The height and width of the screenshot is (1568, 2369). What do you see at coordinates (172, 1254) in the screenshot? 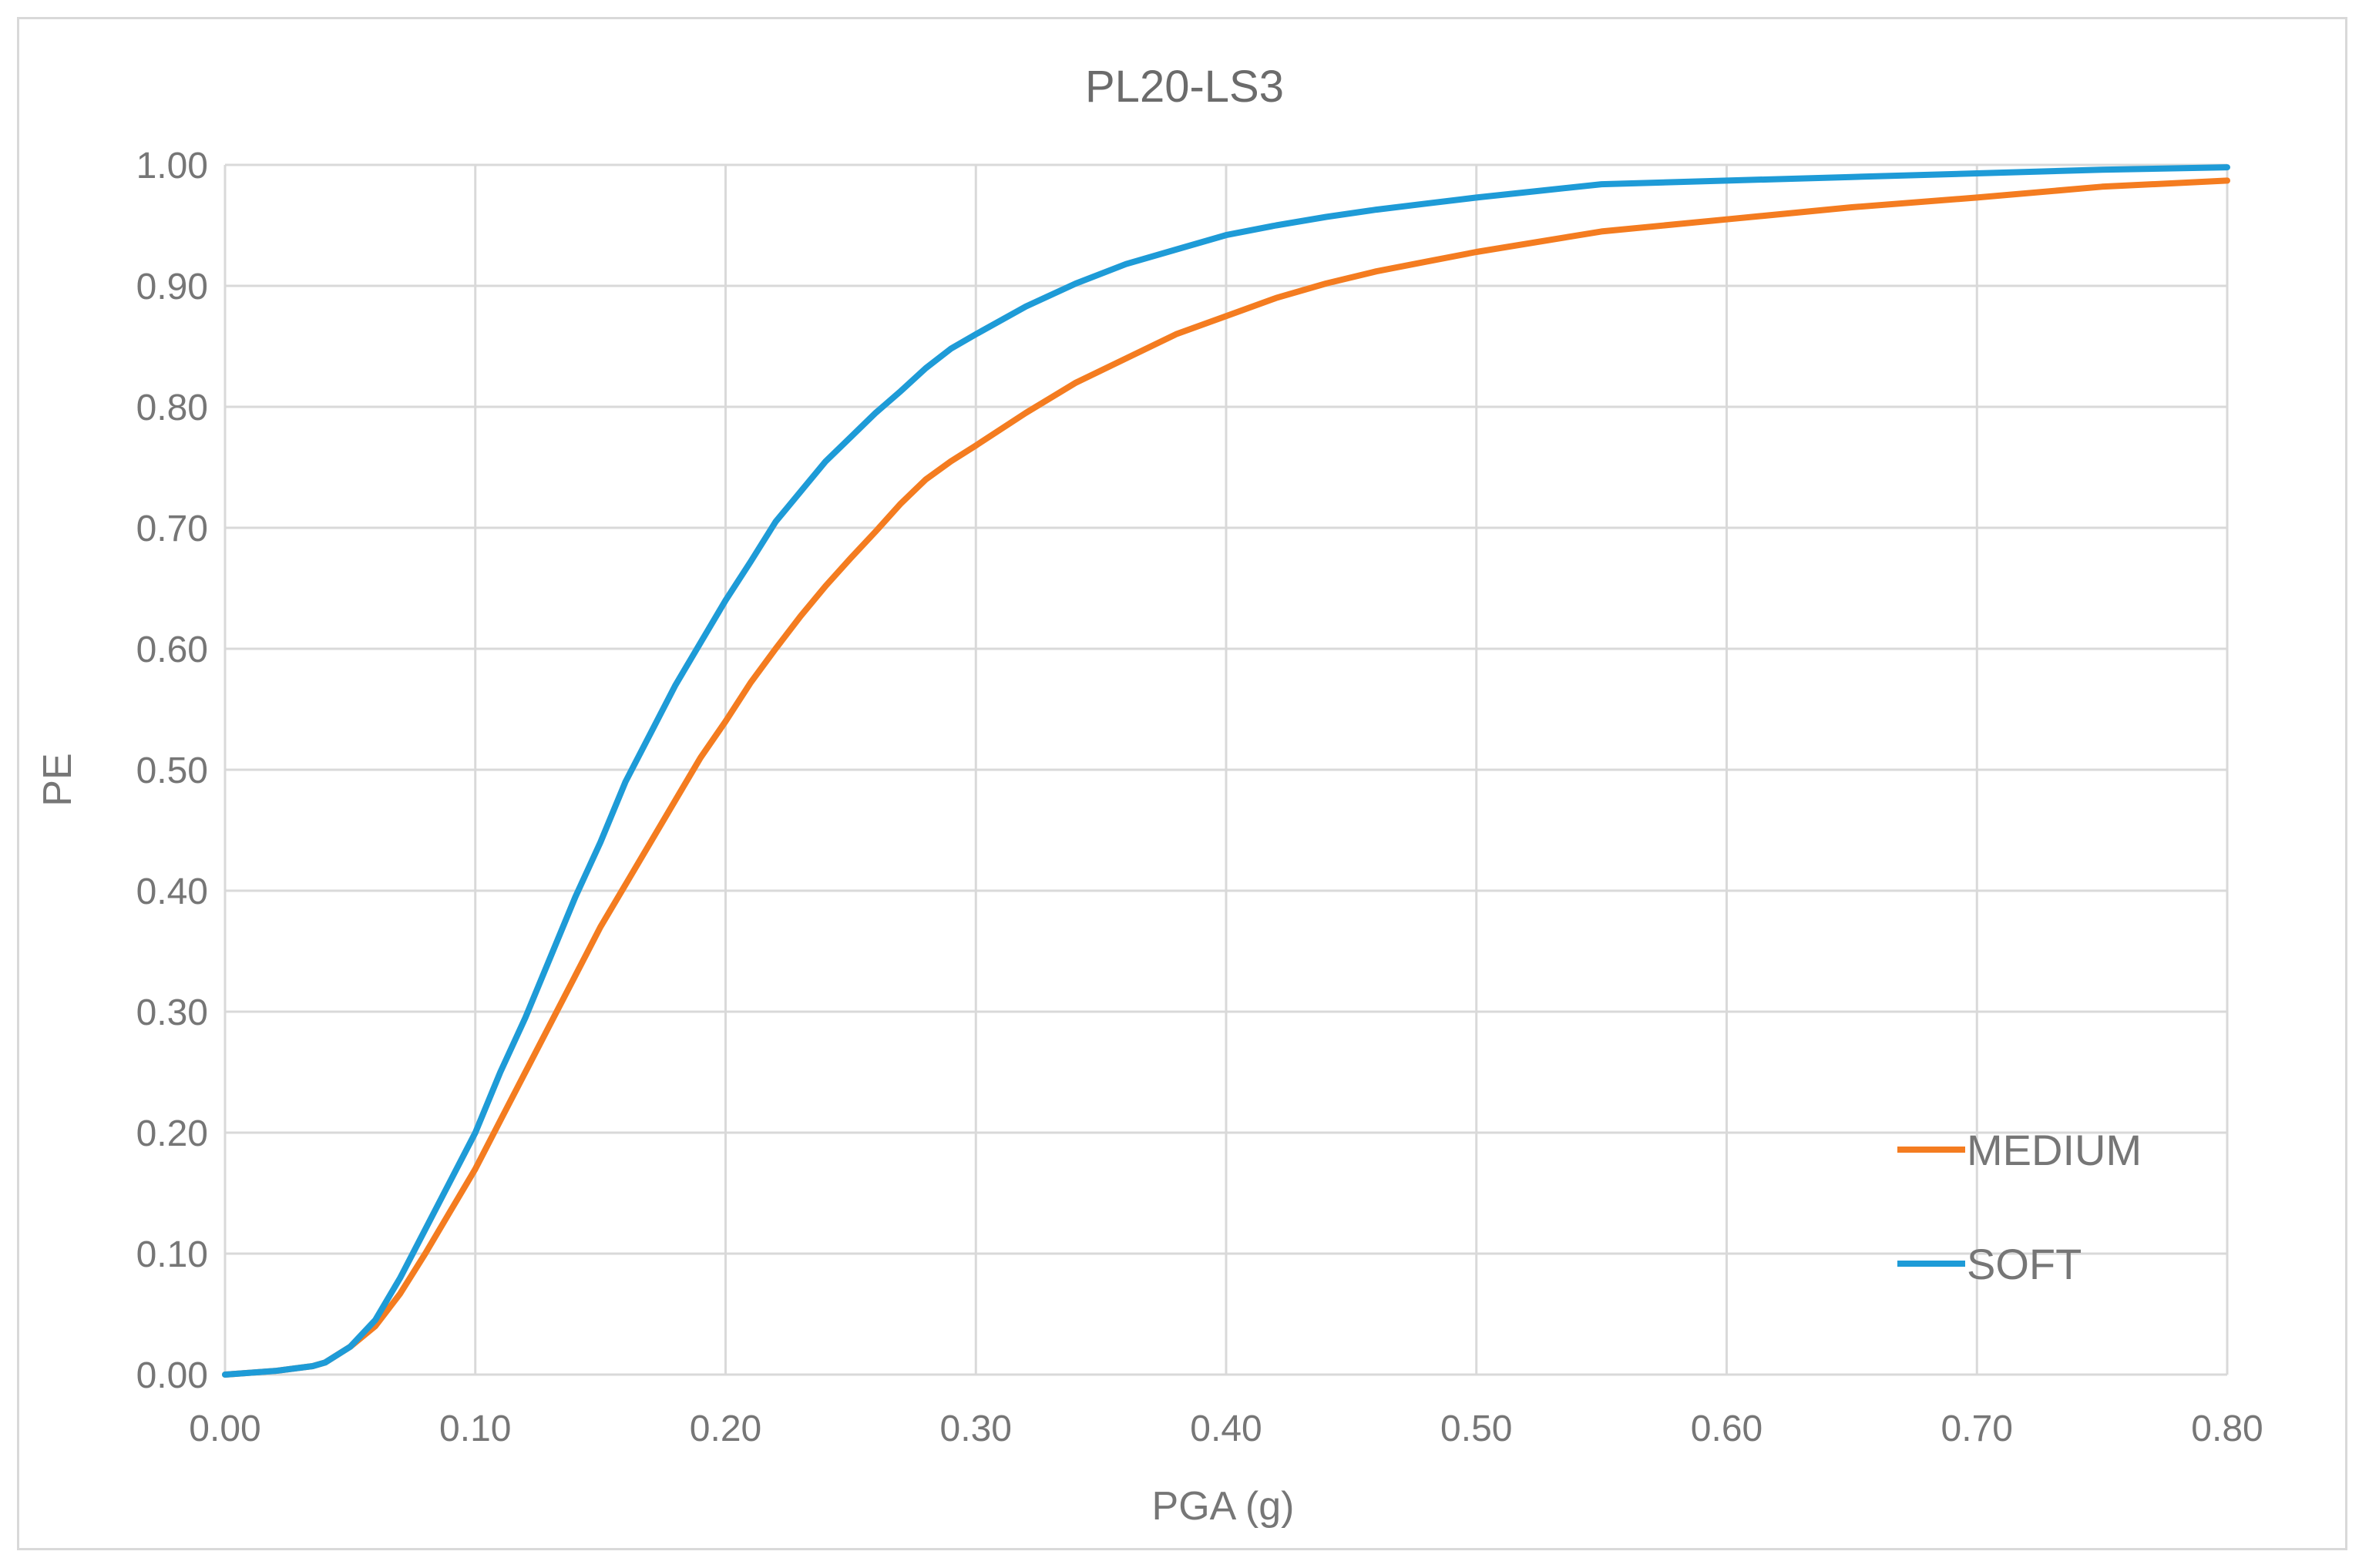
I see `y-tick-label: 0.10` at bounding box center [172, 1254].